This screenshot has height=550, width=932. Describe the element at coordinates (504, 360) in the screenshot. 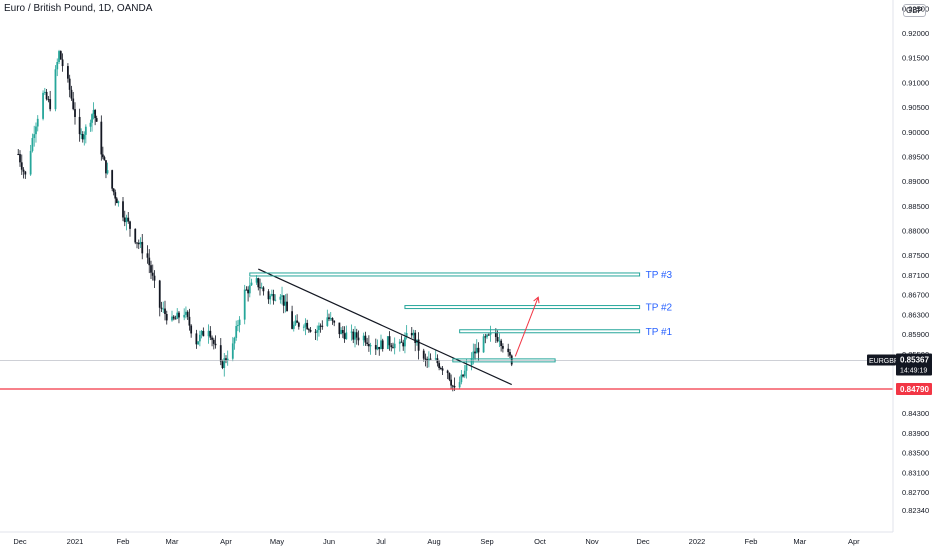

I see `entry-zone-line` at that location.